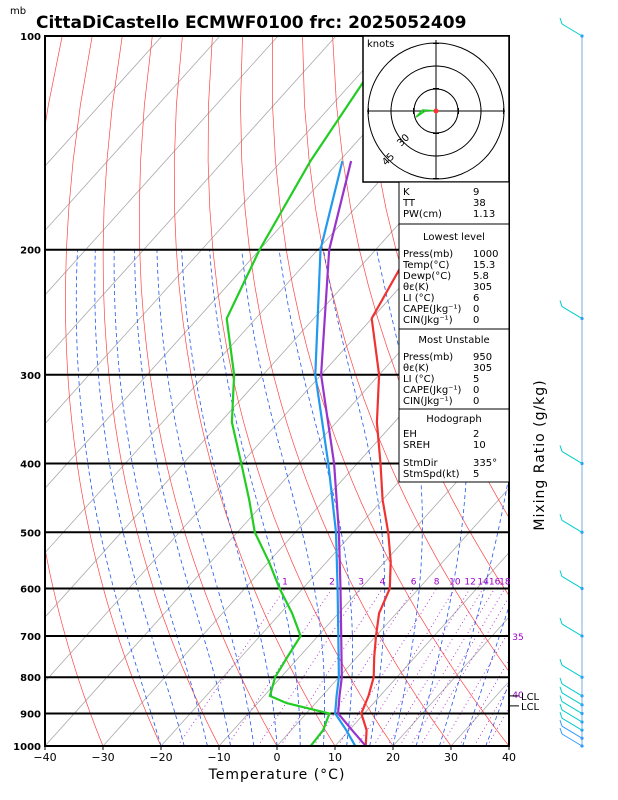 The height and width of the screenshot is (800, 618). I want to click on lowest-1-label: Temp(°C), so click(426, 265).